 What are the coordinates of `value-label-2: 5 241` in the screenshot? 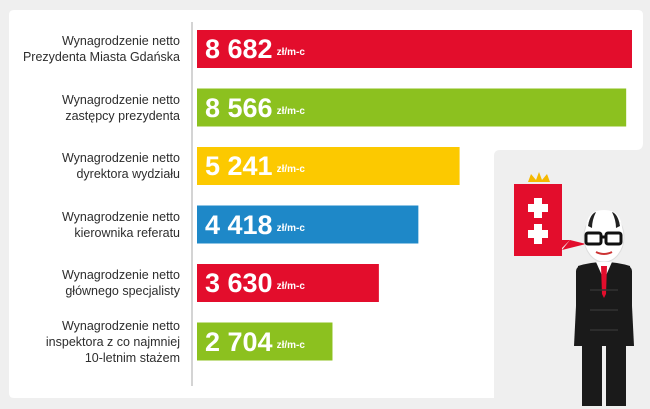 It's located at (239, 166).